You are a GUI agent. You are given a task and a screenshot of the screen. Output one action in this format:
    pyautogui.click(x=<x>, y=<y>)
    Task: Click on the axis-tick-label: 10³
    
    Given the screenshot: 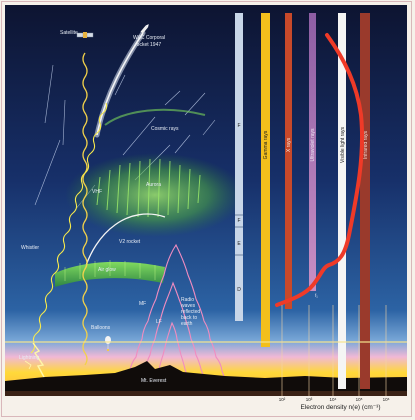 What is the action you would take?
    pyautogui.click(x=309, y=399)
    